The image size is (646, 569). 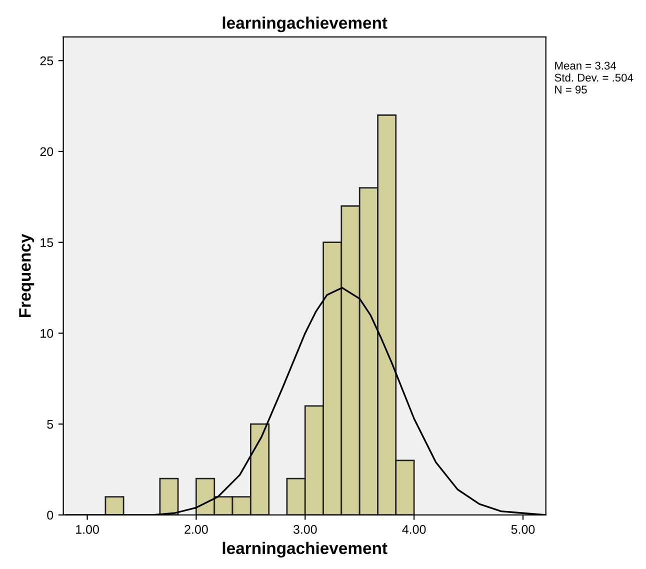 I want to click on x-tick-label: 2.00, so click(x=196, y=529).